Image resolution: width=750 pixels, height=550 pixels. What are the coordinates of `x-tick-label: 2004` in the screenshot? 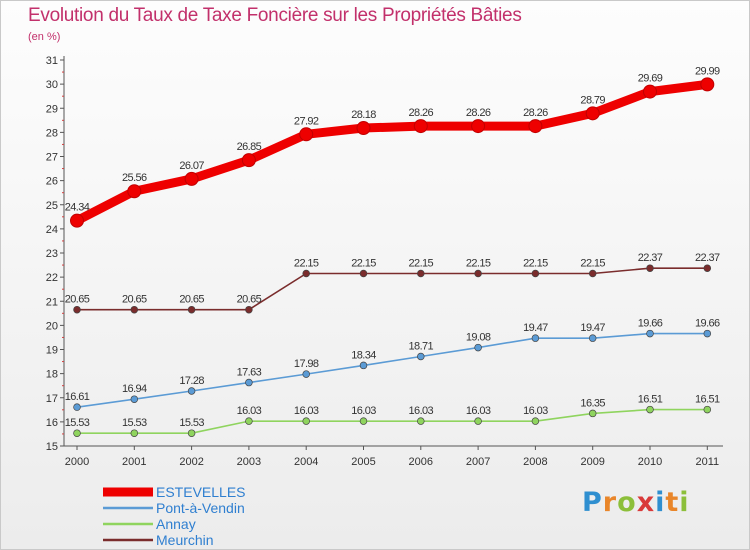 It's located at (306, 462).